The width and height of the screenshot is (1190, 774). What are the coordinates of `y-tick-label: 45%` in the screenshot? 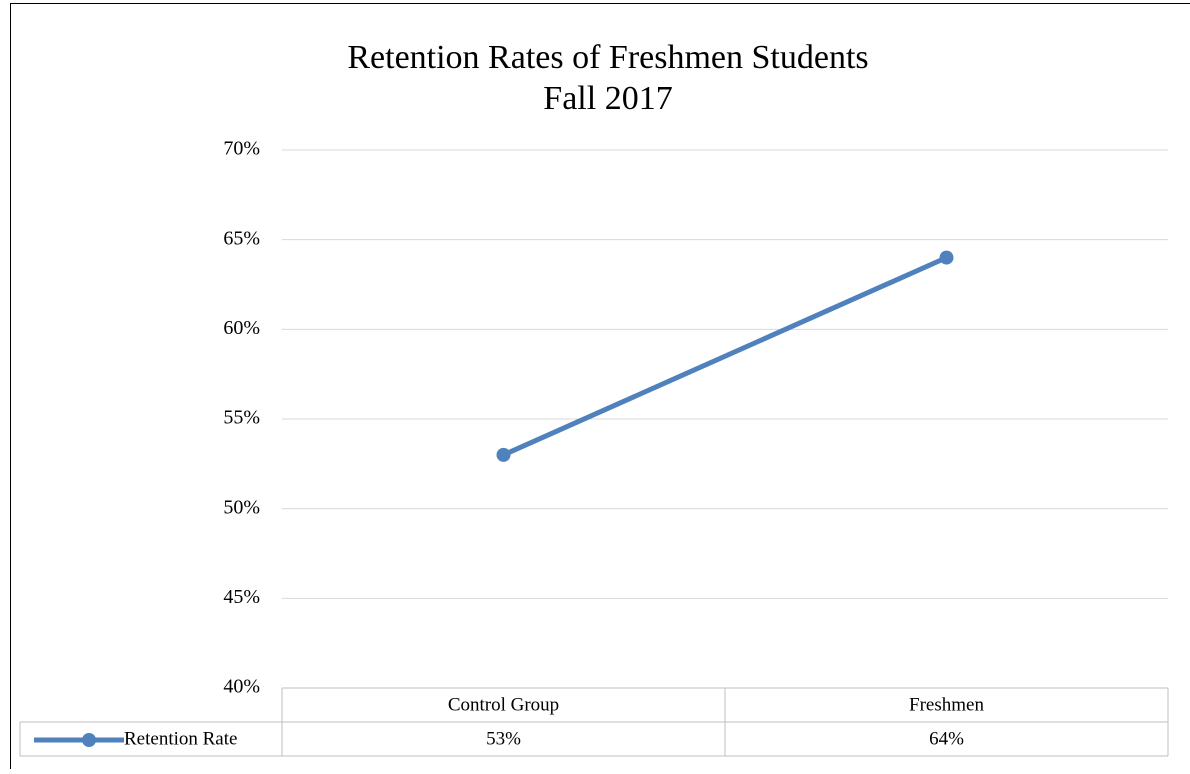 It's located at (241, 597).